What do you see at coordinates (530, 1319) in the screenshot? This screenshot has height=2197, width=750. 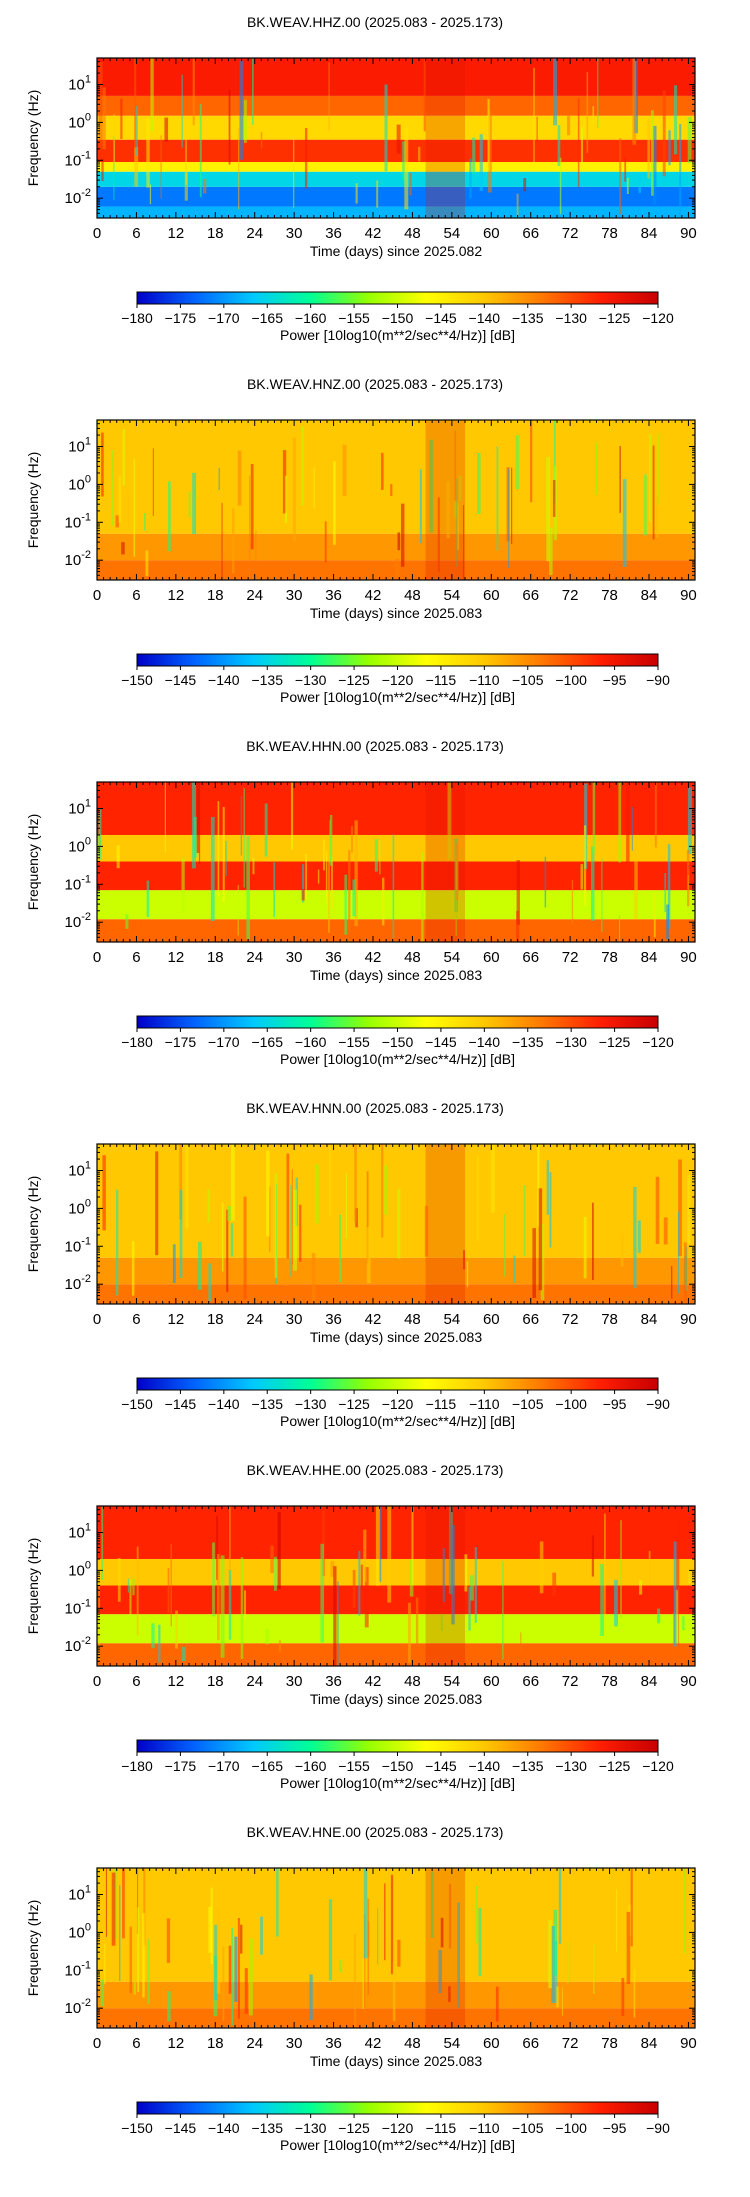 I see `x-tick-label: 66` at bounding box center [530, 1319].